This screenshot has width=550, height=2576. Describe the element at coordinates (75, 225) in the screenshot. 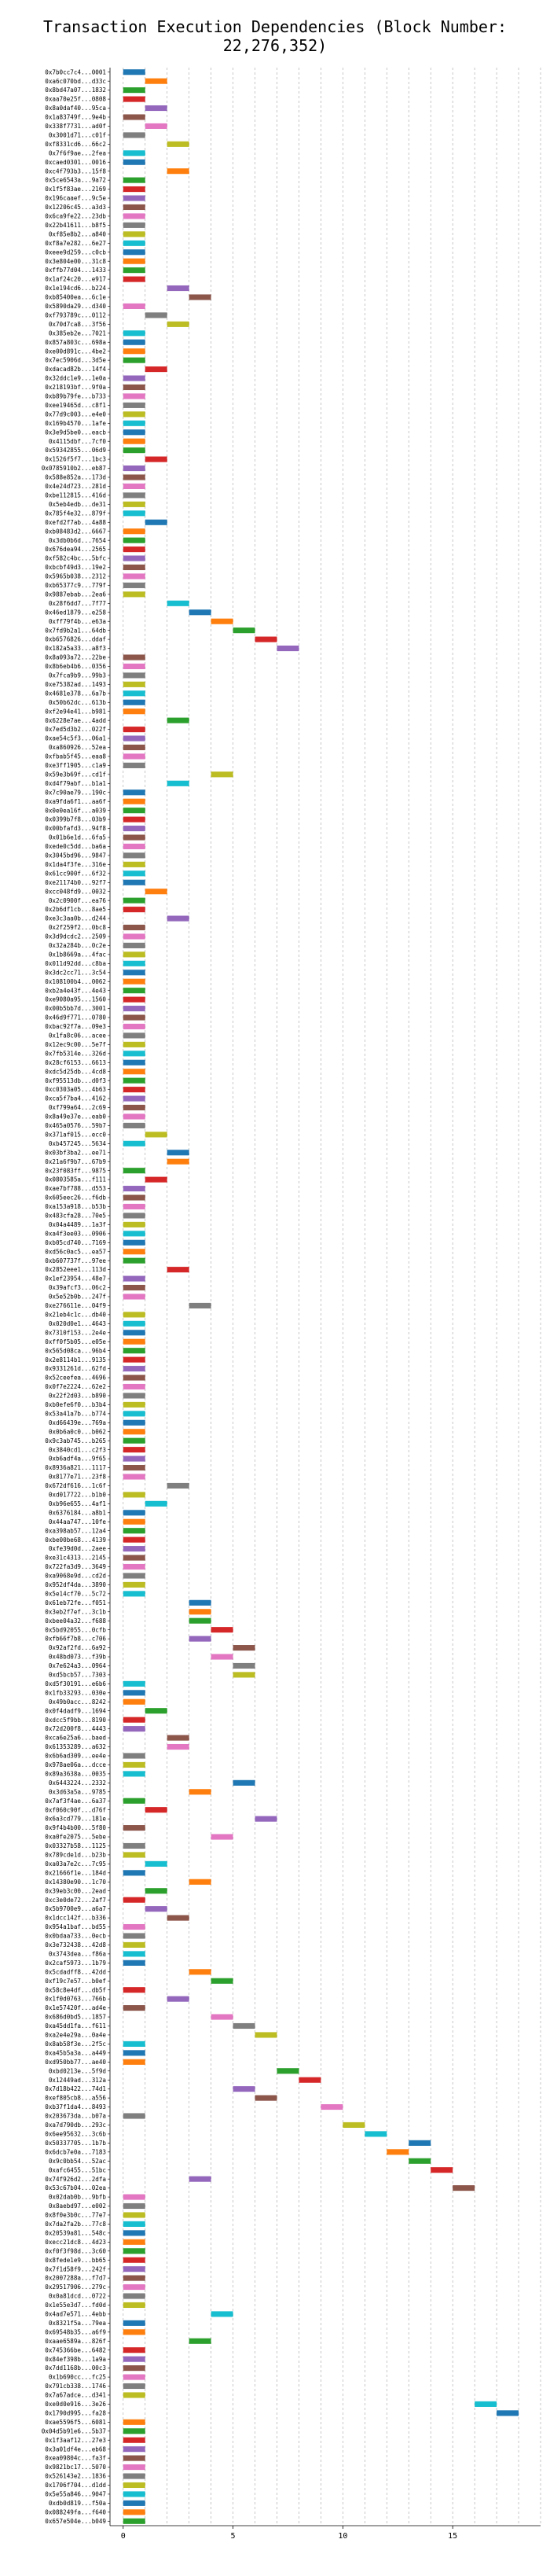

I see `transaction-hash-label: 0x22b41611...b8f5` at that location.